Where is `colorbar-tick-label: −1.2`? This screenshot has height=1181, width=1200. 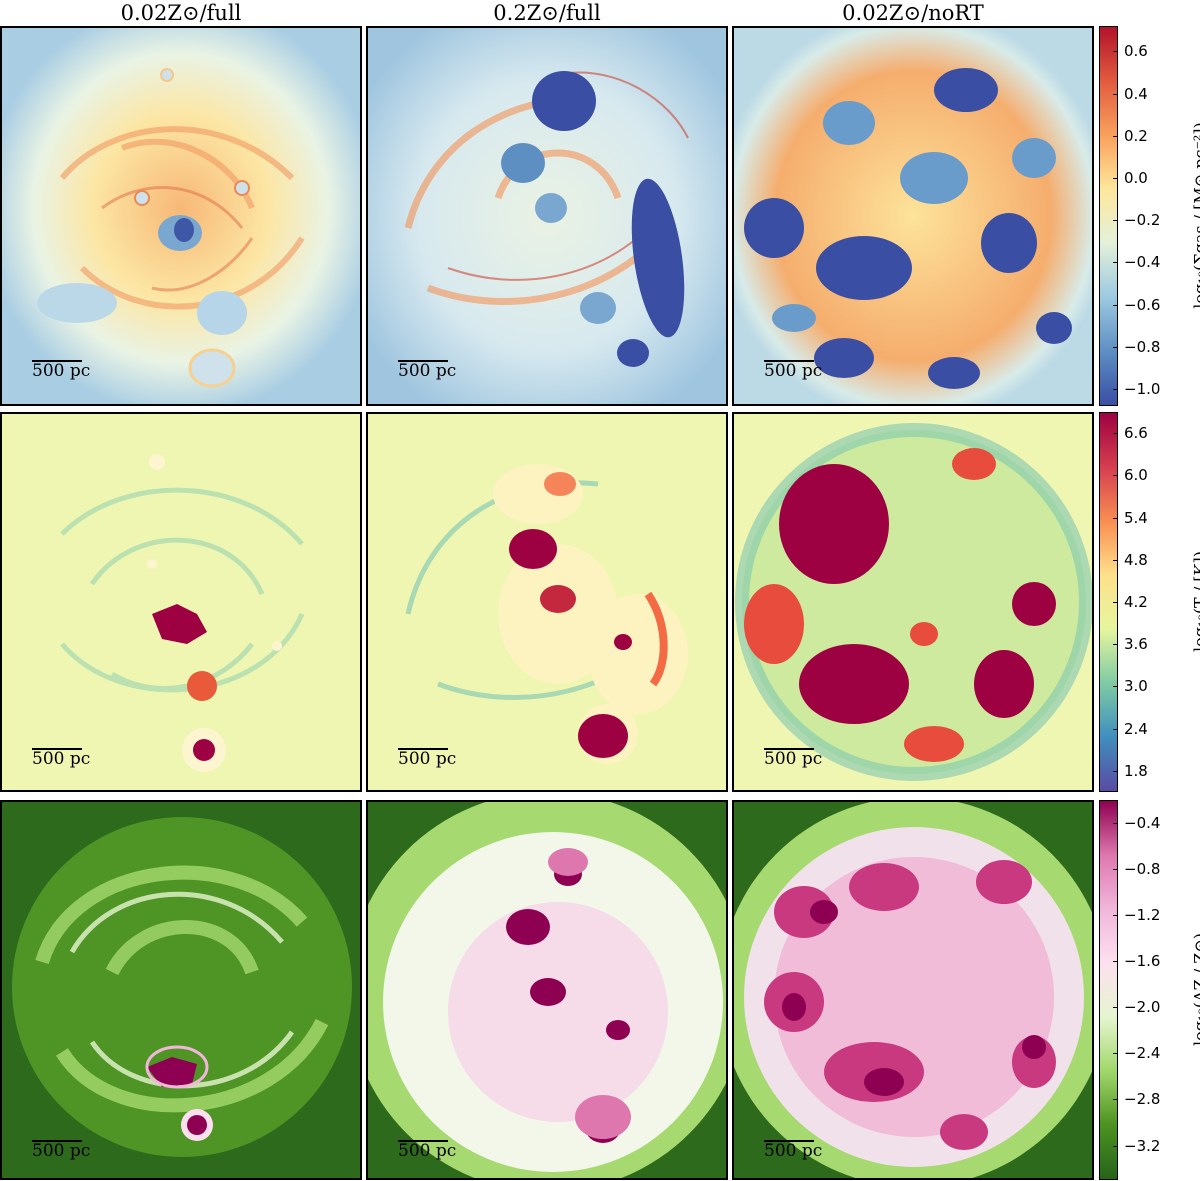
colorbar-tick-label: −1.2 is located at coordinates (1142, 915).